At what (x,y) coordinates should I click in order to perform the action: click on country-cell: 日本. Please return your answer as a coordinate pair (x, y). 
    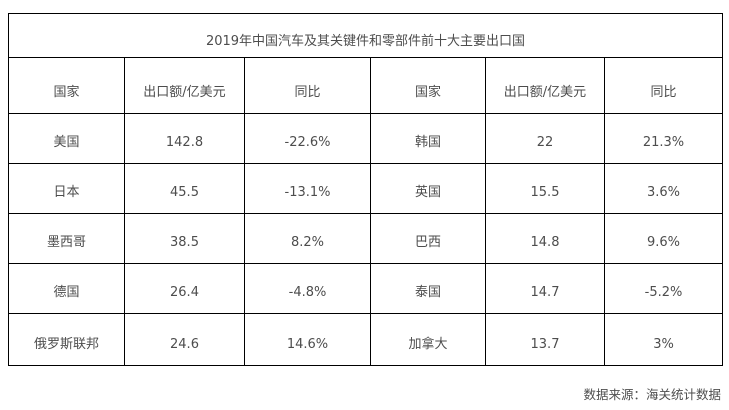
    Looking at the image, I should click on (66, 188).